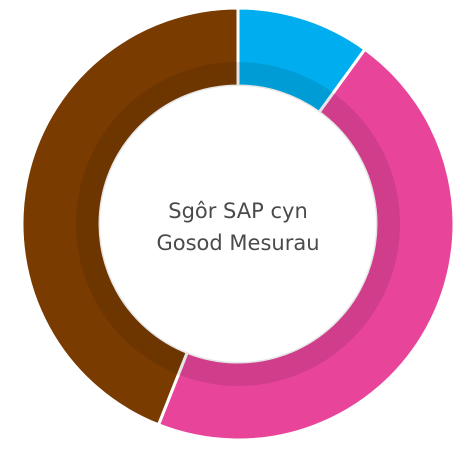 Image resolution: width=455 pixels, height=456 pixels. Describe the element at coordinates (238, 211) in the screenshot. I see `center-label: Sgôr SAP cyn` at that location.